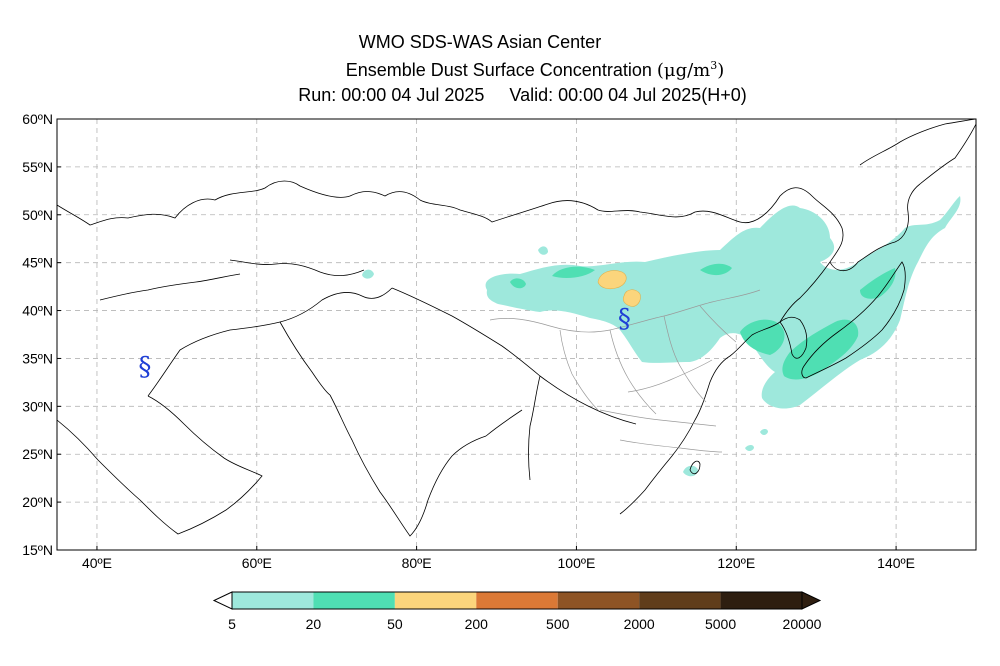 Image resolution: width=1000 pixels, height=666 pixels. Describe the element at coordinates (37, 550) in the screenshot. I see `lat-tick-label-0: 15ºN` at that location.